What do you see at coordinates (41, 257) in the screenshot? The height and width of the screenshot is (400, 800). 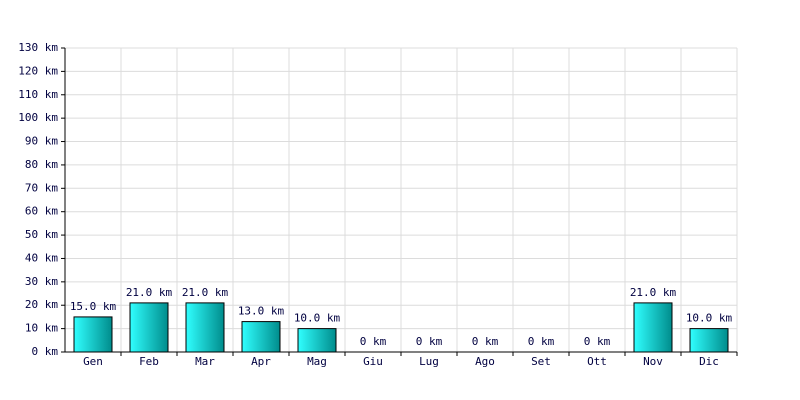 I see `y-tick-label: 40 km` at bounding box center [41, 257].